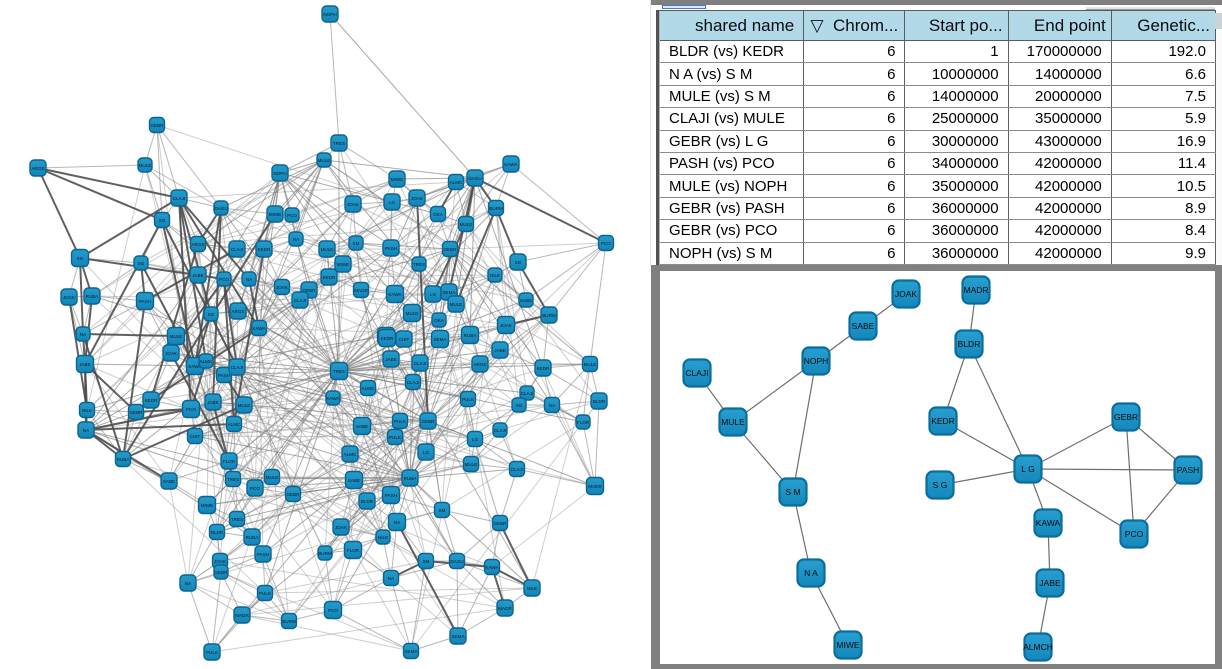 This screenshot has width=1222, height=669. Describe the element at coordinates (220, 208) in the screenshot. I see `svg-text: DAGU` at that location.